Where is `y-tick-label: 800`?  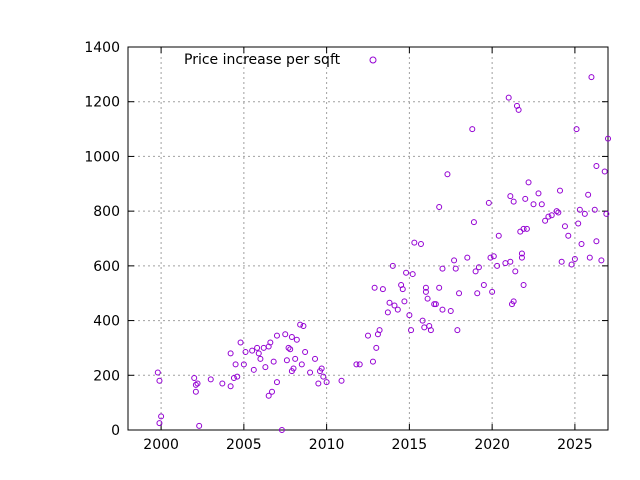 y-tick-label: 800 is located at coordinates (106, 212).